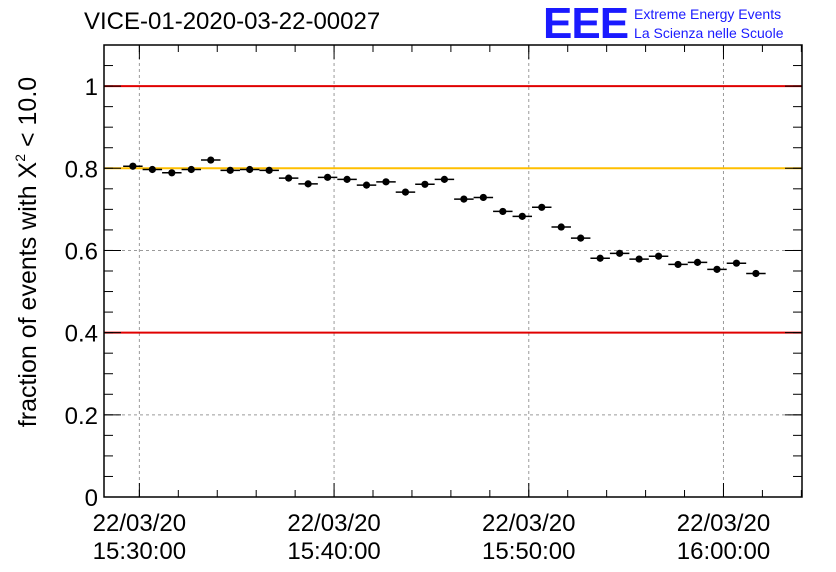 This screenshot has width=836, height=572. What do you see at coordinates (723, 551) in the screenshot?
I see `x-tick-time-label: 16:00:00` at bounding box center [723, 551].